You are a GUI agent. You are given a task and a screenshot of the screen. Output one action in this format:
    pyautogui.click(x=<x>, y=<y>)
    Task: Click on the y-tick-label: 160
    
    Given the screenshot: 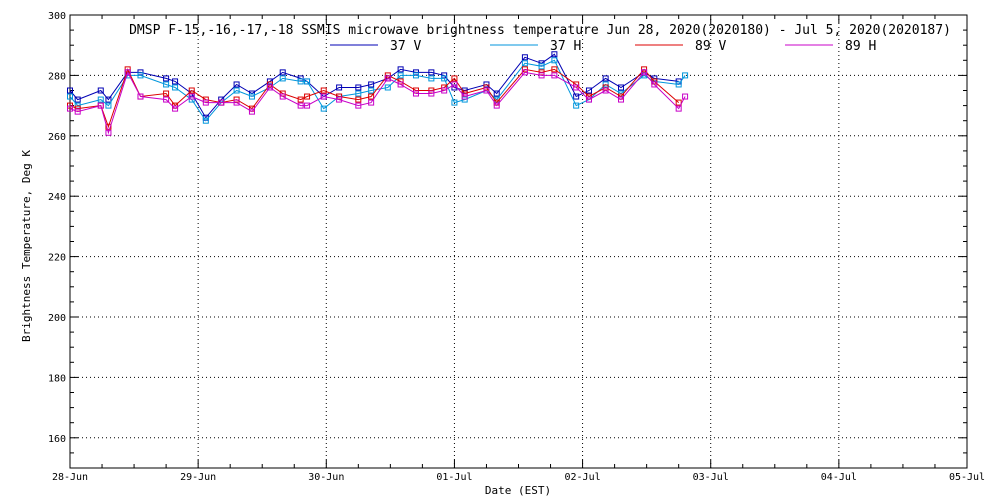 What is the action you would take?
    pyautogui.click(x=57, y=439)
    